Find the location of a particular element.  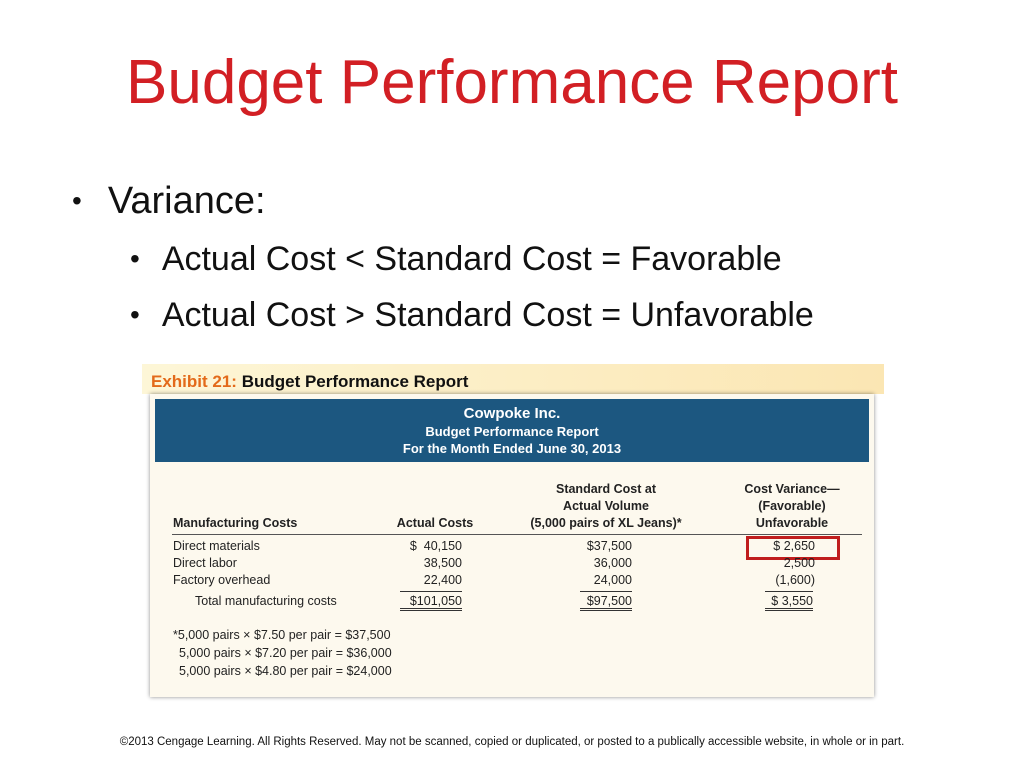

cell-variance-direct-labor: 2,500 is located at coordinates (799, 563).